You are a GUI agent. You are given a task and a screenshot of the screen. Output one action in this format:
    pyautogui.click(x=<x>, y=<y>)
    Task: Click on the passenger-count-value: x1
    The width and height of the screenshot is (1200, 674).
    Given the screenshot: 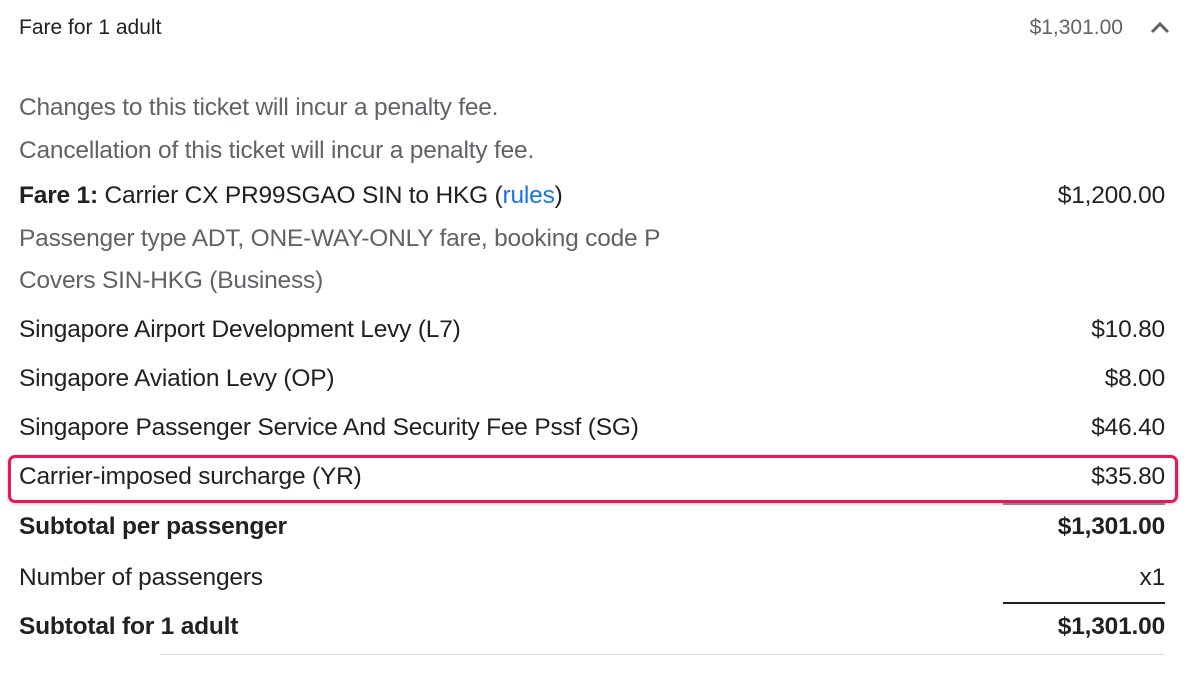 What is the action you would take?
    pyautogui.click(x=1152, y=577)
    